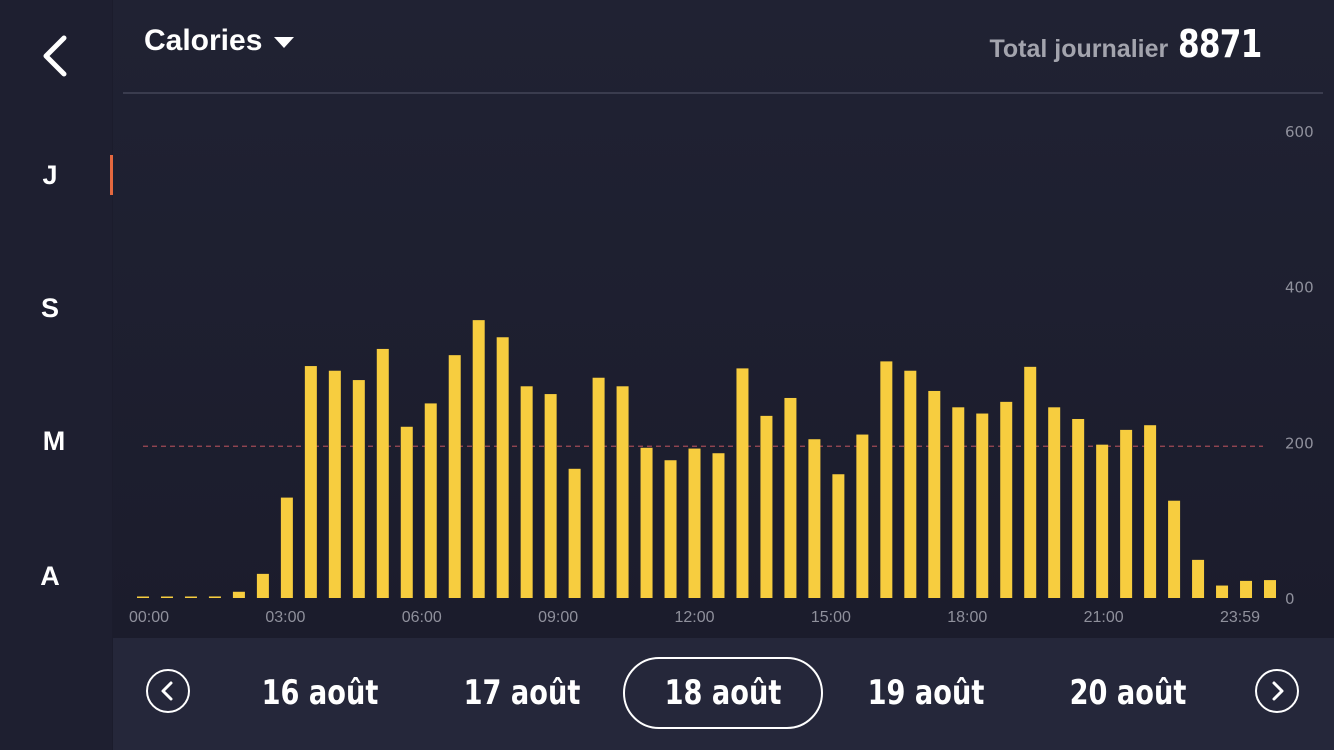 This screenshot has height=750, width=1334. I want to click on x-tick-label: 09:00, so click(558, 617).